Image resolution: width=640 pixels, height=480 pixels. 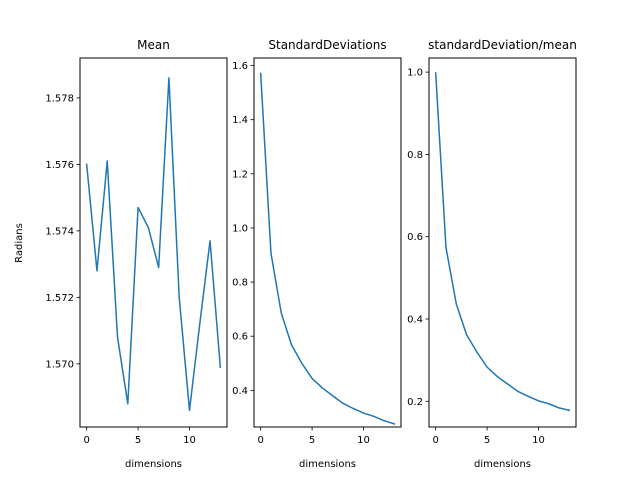 What do you see at coordinates (138, 440) in the screenshot?
I see `x-tick-label-mean: 5` at bounding box center [138, 440].